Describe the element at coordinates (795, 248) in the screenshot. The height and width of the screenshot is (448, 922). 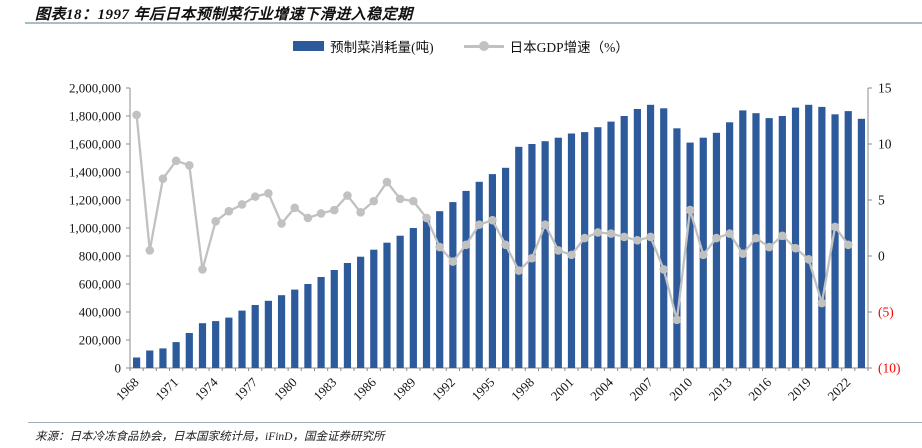
I see `gdp-marker-2018` at that location.